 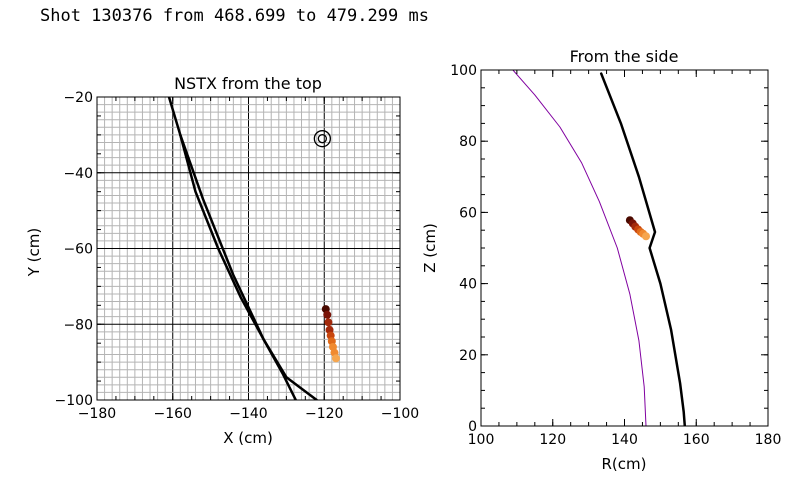 What do you see at coordinates (248, 414) in the screenshot?
I see `top-x-tick-label: −140` at bounding box center [248, 414].